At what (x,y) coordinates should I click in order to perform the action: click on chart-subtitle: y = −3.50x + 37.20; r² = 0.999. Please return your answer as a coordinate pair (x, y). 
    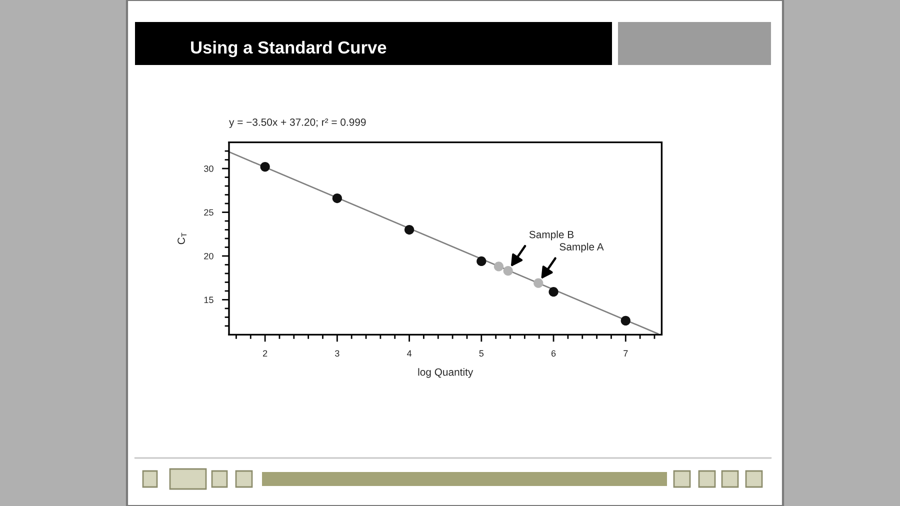
    Looking at the image, I should click on (297, 123).